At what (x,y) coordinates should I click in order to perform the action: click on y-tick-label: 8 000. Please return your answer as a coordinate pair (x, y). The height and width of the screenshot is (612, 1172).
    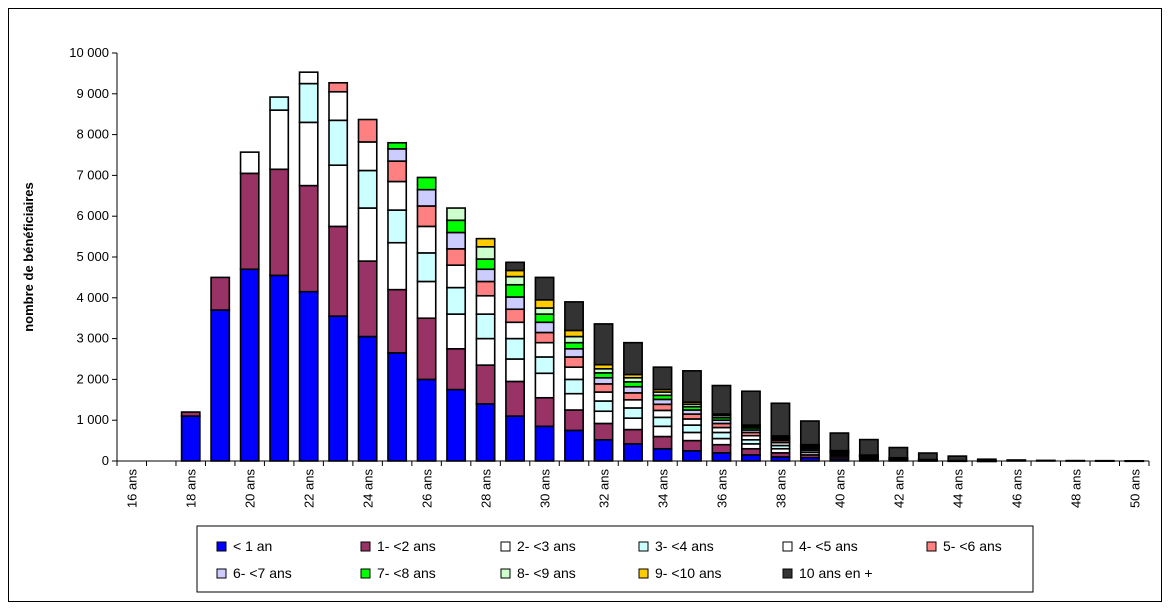
    Looking at the image, I should click on (92, 134).